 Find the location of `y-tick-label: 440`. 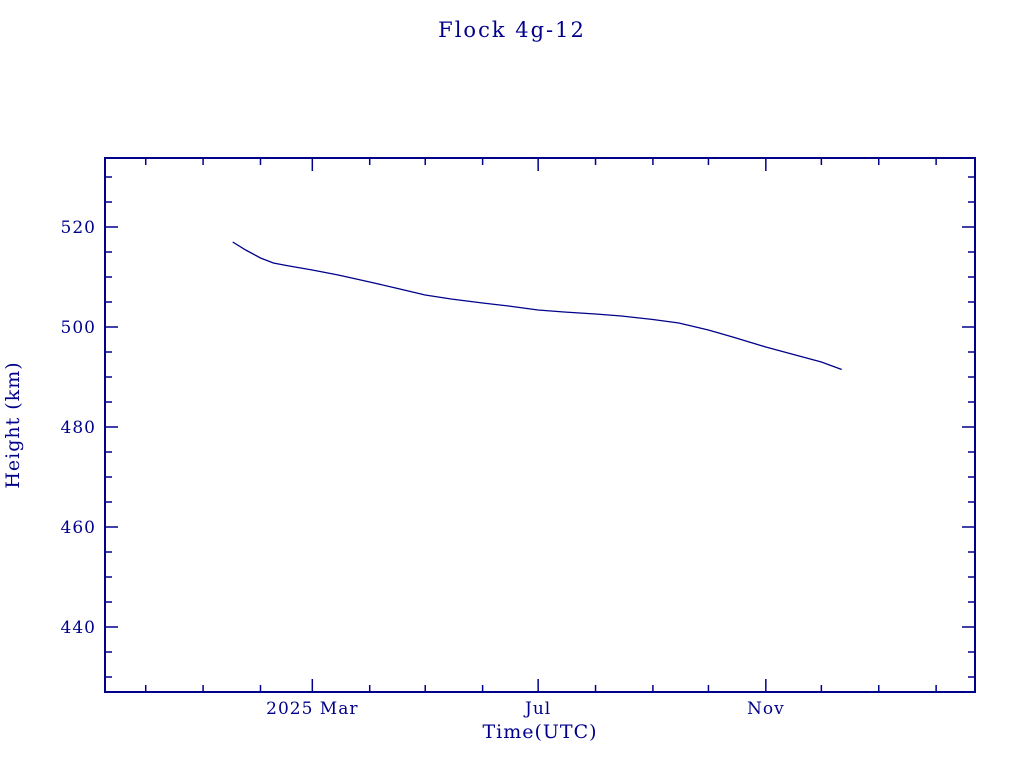

y-tick-label: 440 is located at coordinates (78, 628).